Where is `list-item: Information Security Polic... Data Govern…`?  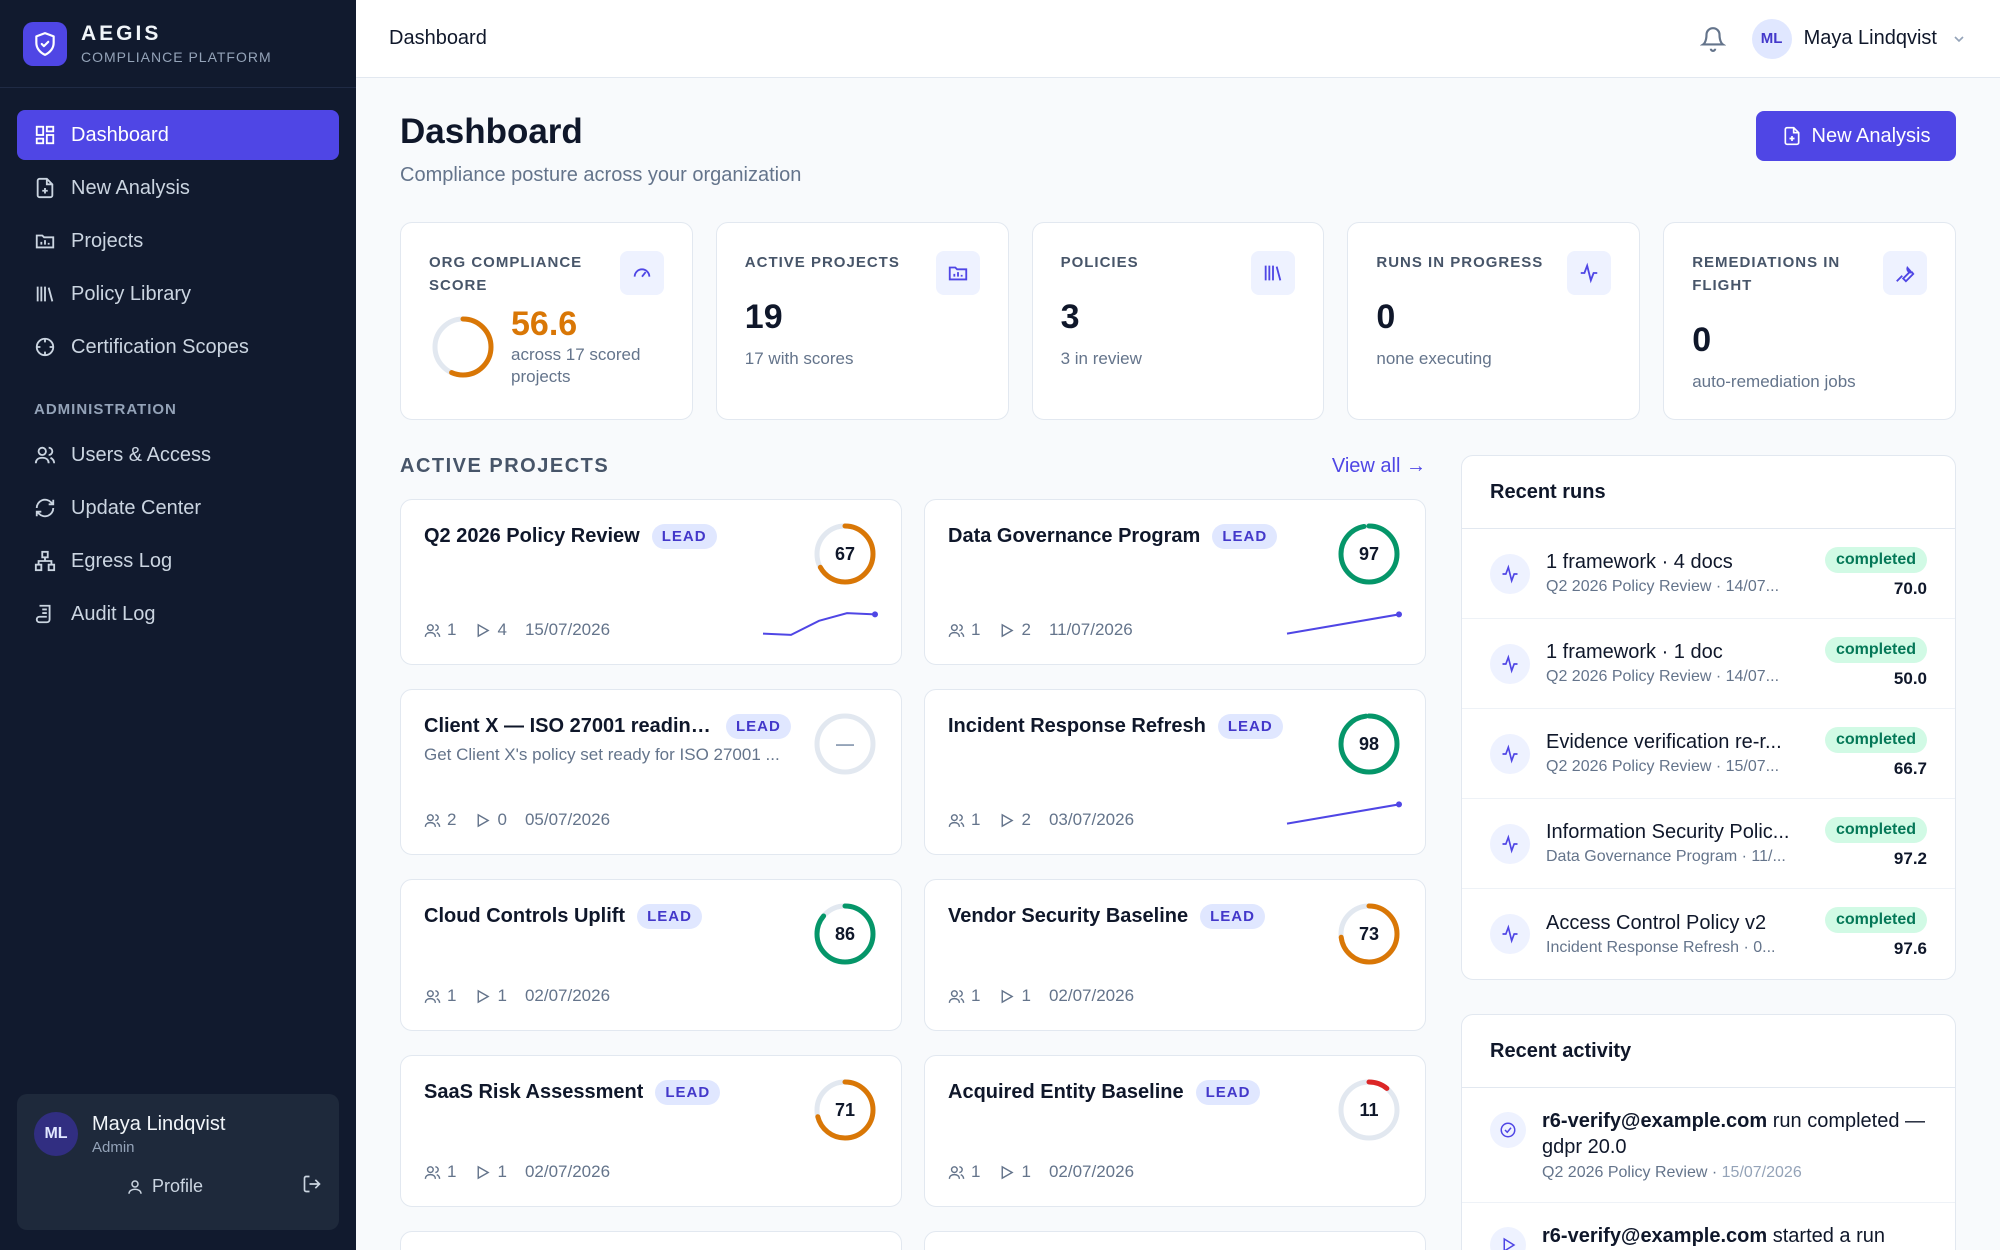
list-item: Information Security Polic... Data Govern… is located at coordinates (1708, 844).